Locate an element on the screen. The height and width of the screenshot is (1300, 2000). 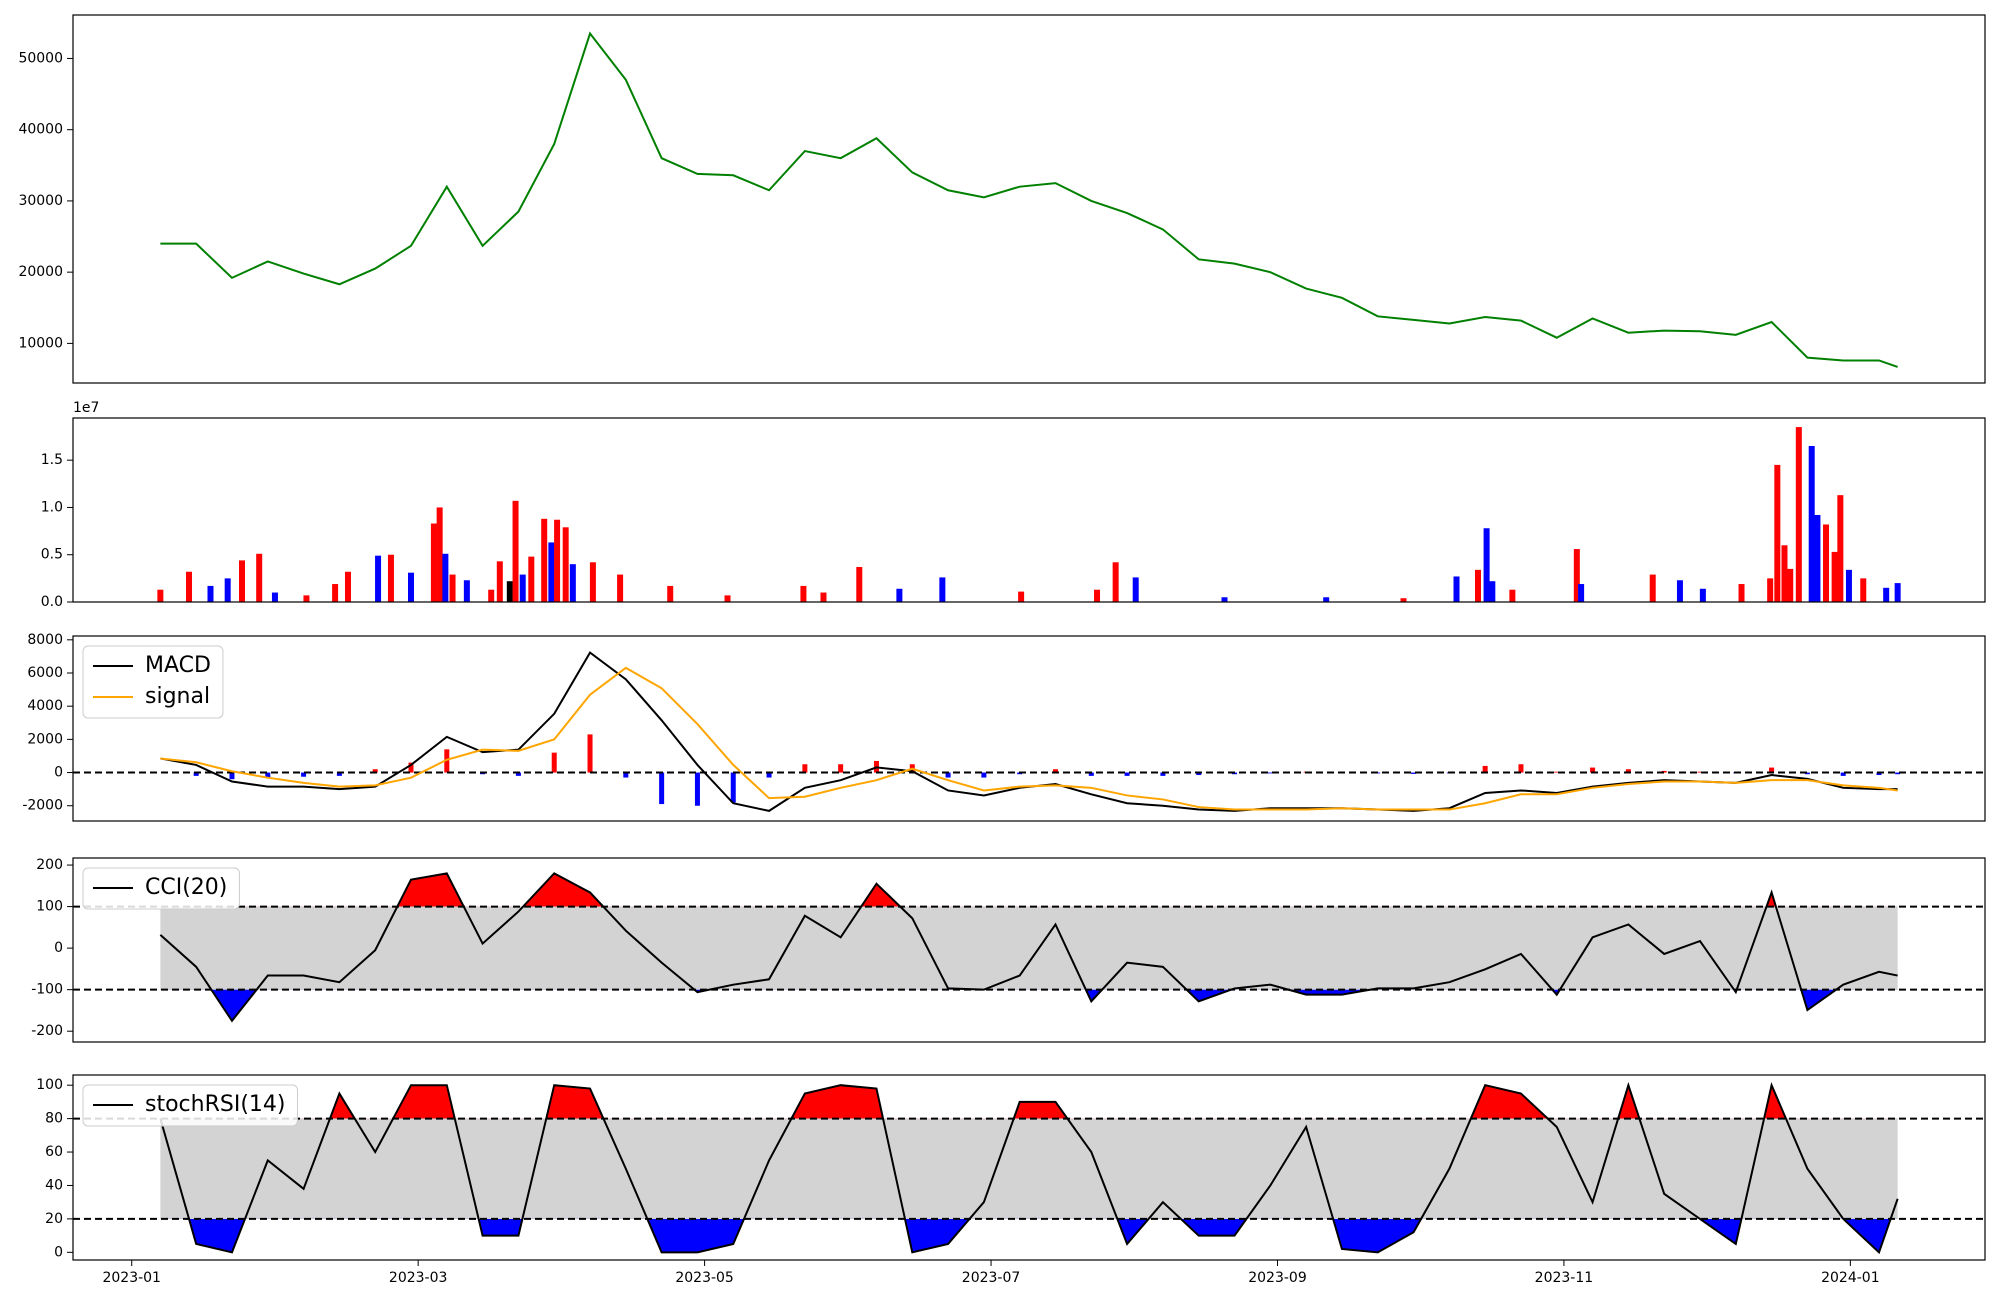
y-offset-label: 1e7 is located at coordinates (86, 408).